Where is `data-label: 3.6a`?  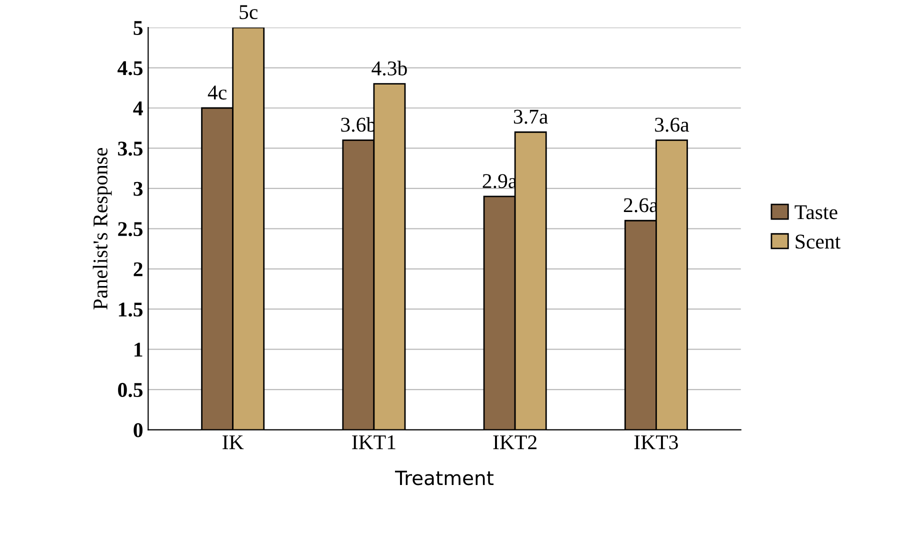 data-label: 3.6a is located at coordinates (672, 125).